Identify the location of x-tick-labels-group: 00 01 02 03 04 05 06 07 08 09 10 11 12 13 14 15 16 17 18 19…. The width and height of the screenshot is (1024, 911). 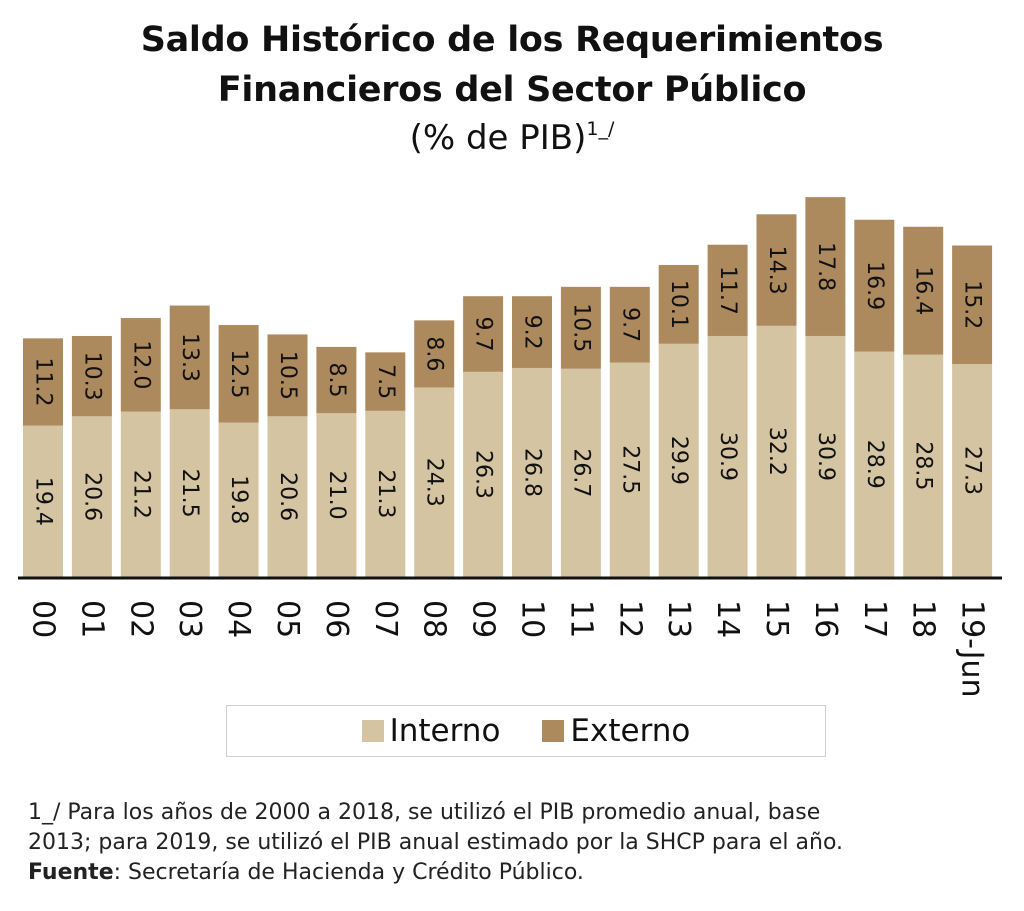
(508, 649).